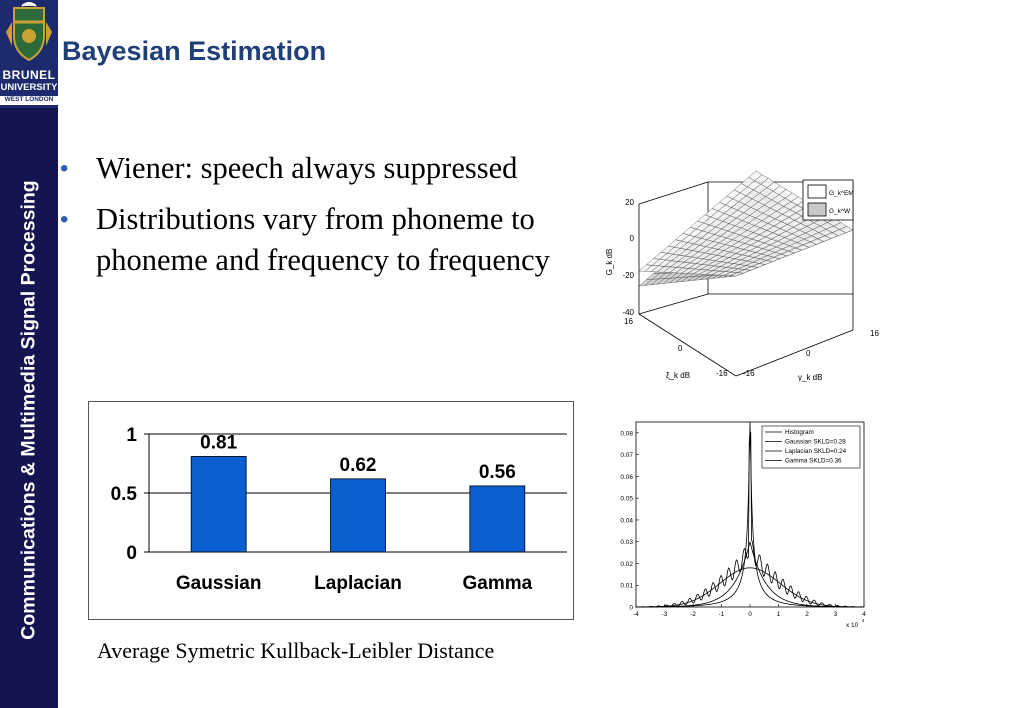  Describe the element at coordinates (497, 472) in the screenshot. I see `bar-data-label: 0.56` at that location.